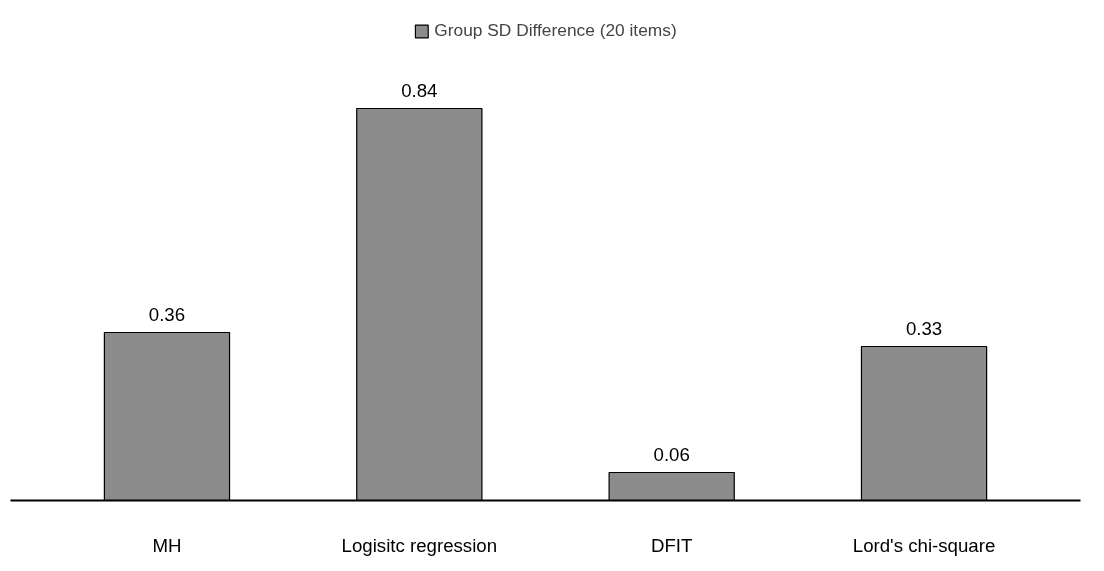 Image resolution: width=1104 pixels, height=571 pixels. Describe the element at coordinates (419, 545) in the screenshot. I see `x-tick-label: Logisitc regression` at that location.